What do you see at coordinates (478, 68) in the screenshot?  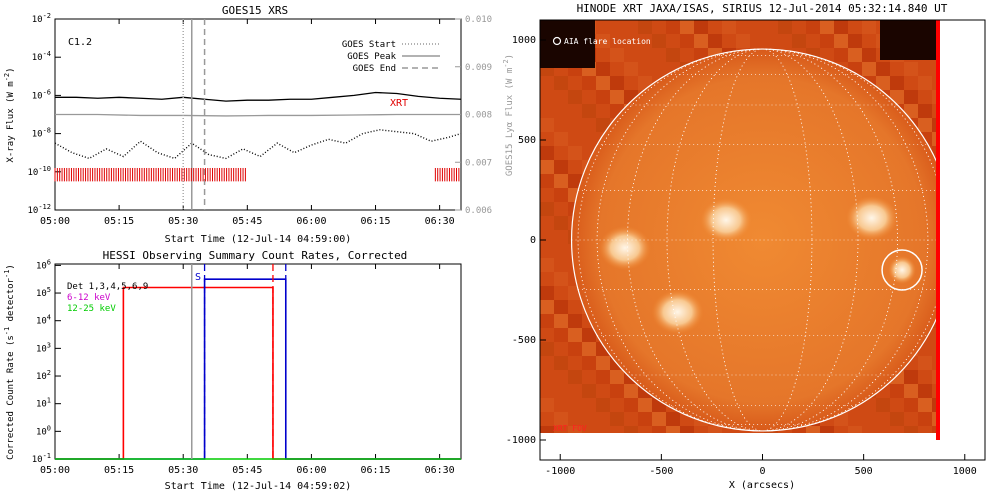 I see `goes-y2-tick-label: 0.009` at bounding box center [478, 68].